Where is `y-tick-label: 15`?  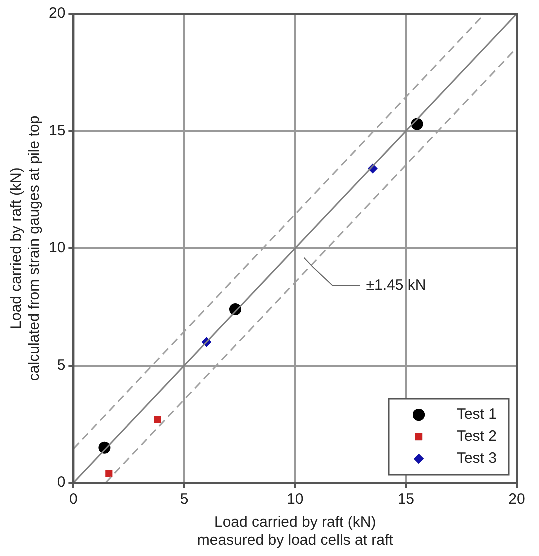 y-tick-label: 15 is located at coordinates (57, 131).